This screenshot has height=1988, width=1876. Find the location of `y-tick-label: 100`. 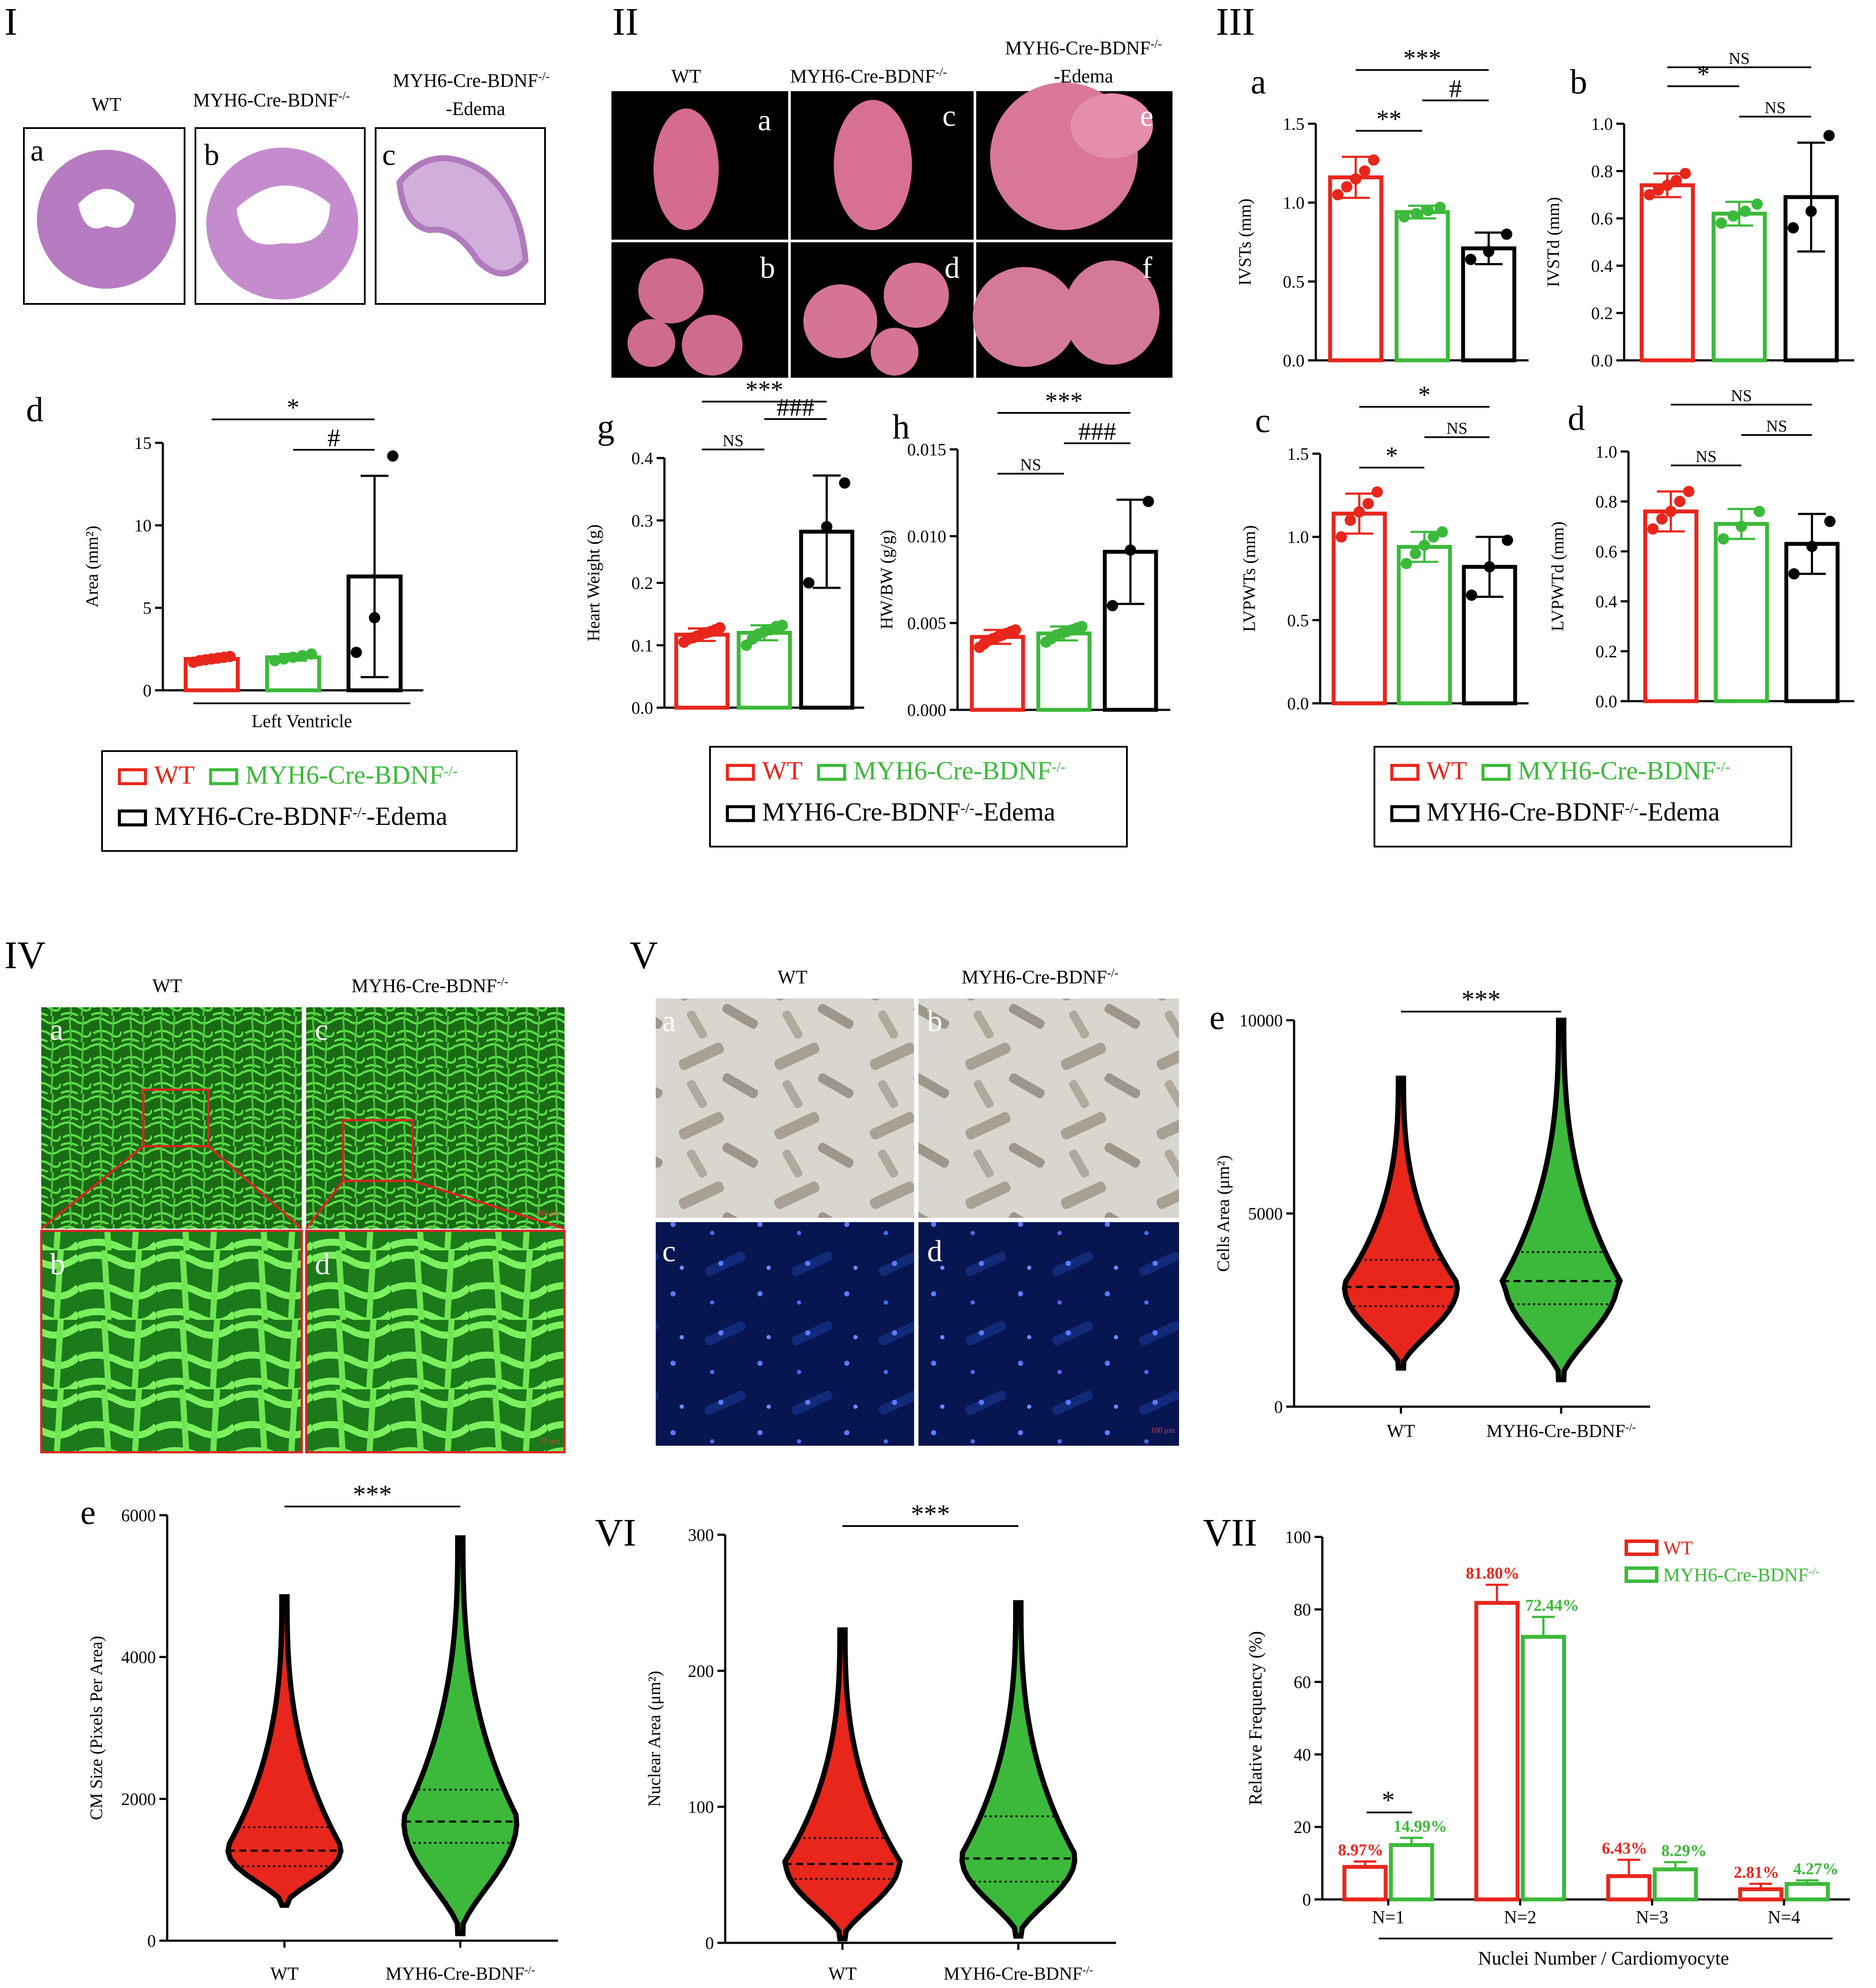

y-tick-label: 100 is located at coordinates (701, 1807).